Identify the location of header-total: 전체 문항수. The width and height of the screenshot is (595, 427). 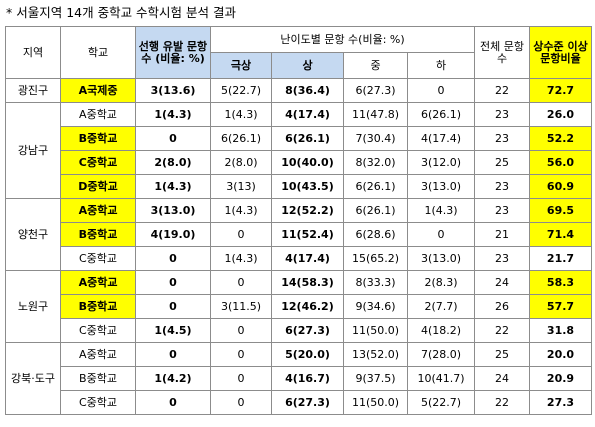
(502, 52).